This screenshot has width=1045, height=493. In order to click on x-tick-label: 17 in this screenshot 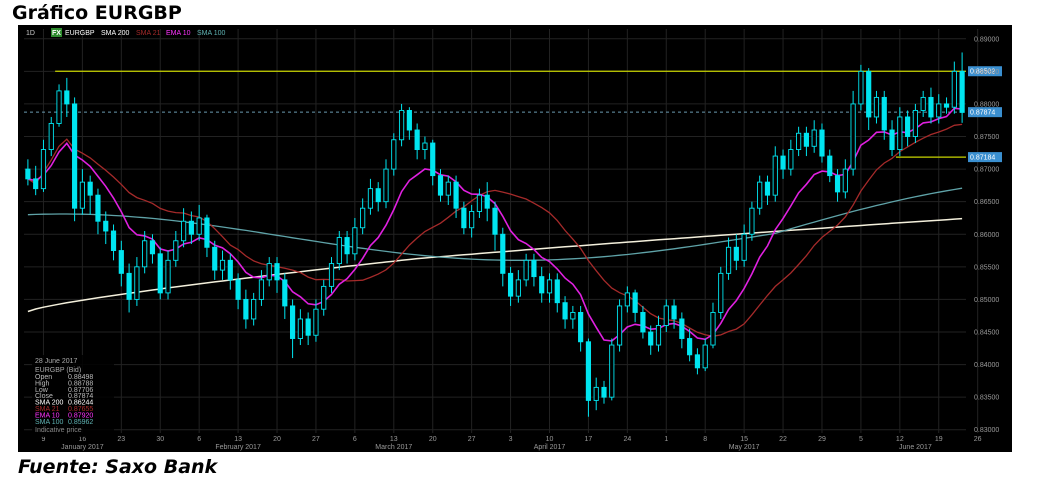, I will do `click(589, 439)`.